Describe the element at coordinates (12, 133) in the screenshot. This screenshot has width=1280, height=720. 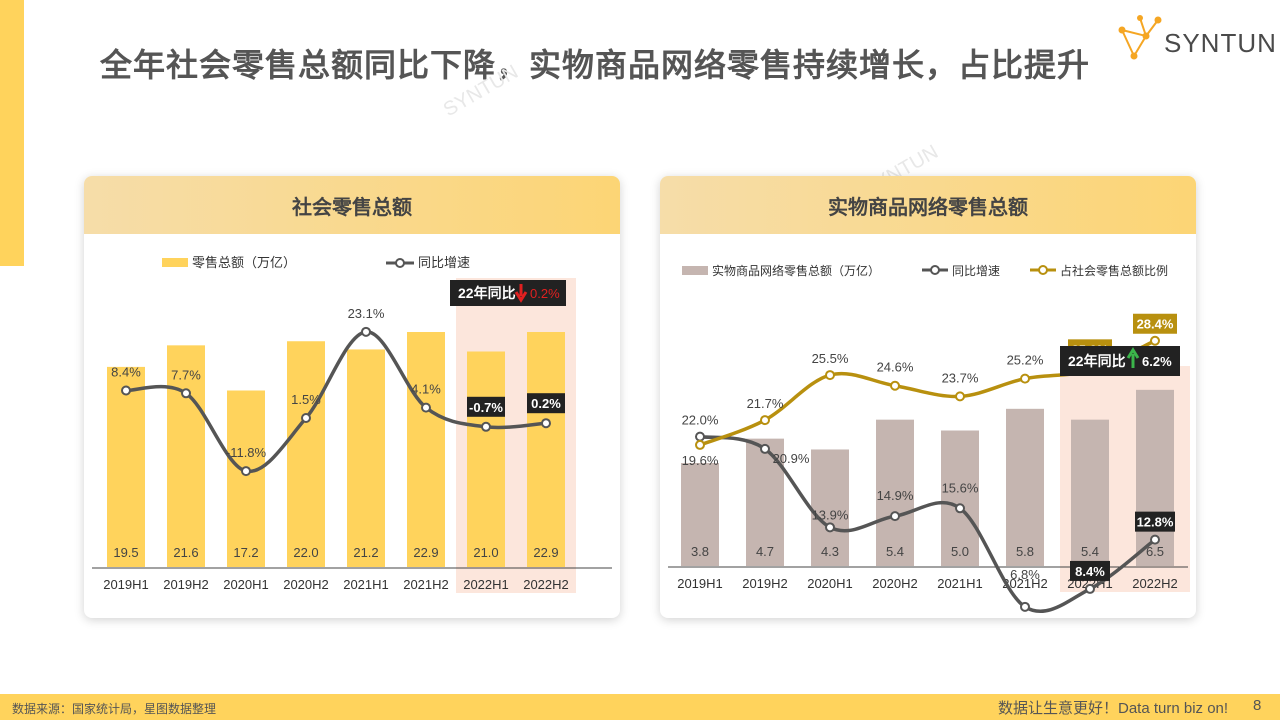
I see `left-accent-bar` at that location.